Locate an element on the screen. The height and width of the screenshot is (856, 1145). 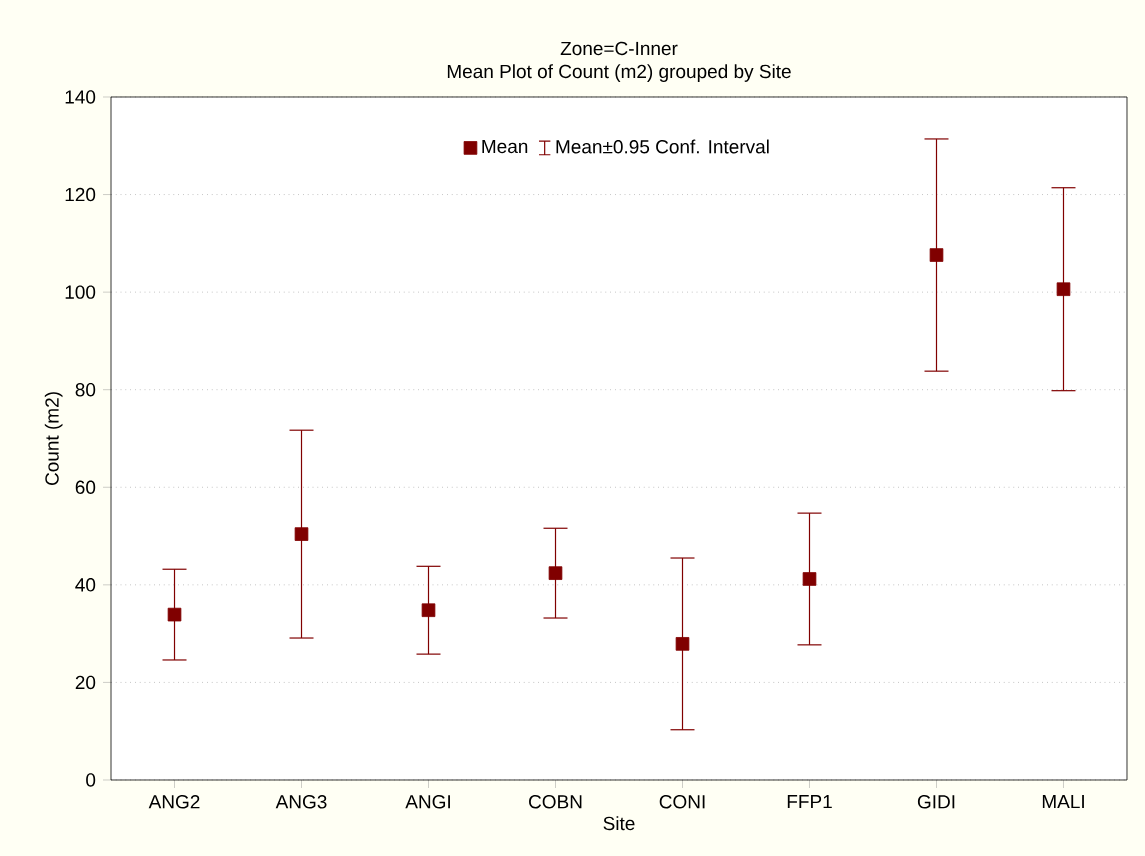
legend-label: Mean is located at coordinates (505, 146).